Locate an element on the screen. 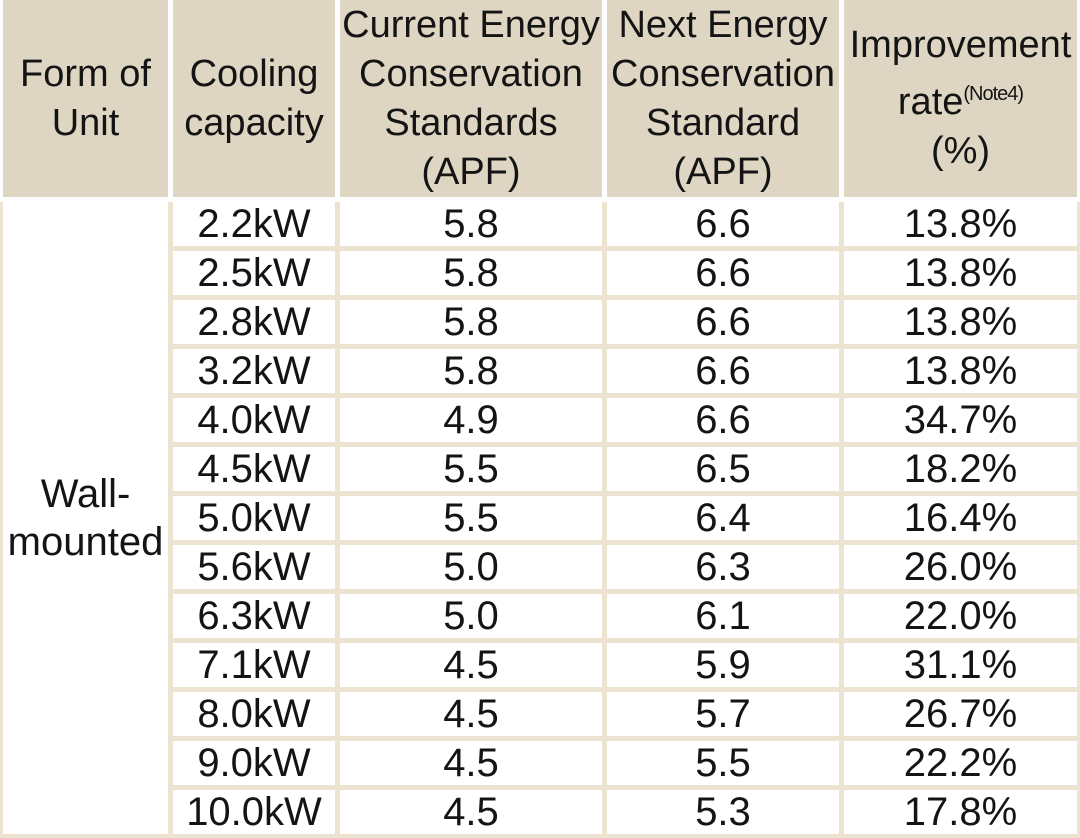  improvement-cell: 26.7% is located at coordinates (960, 714).